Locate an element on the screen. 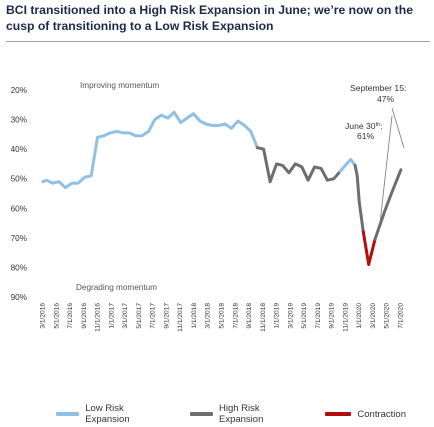  x-tick-label: 11/1/2019 is located at coordinates (345, 317).